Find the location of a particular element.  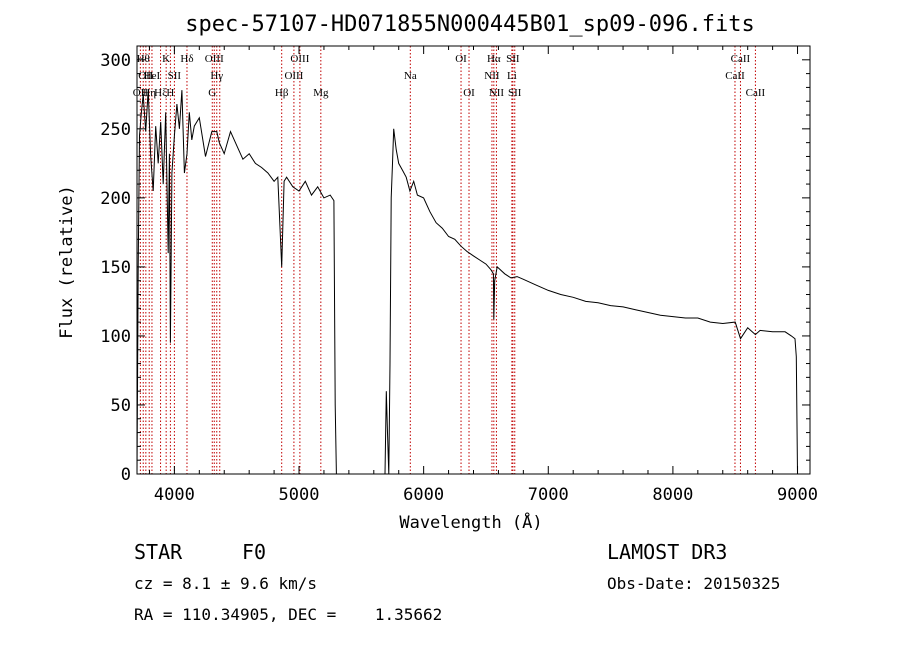

y-axis-label: Flux (relative) is located at coordinates (67, 262).